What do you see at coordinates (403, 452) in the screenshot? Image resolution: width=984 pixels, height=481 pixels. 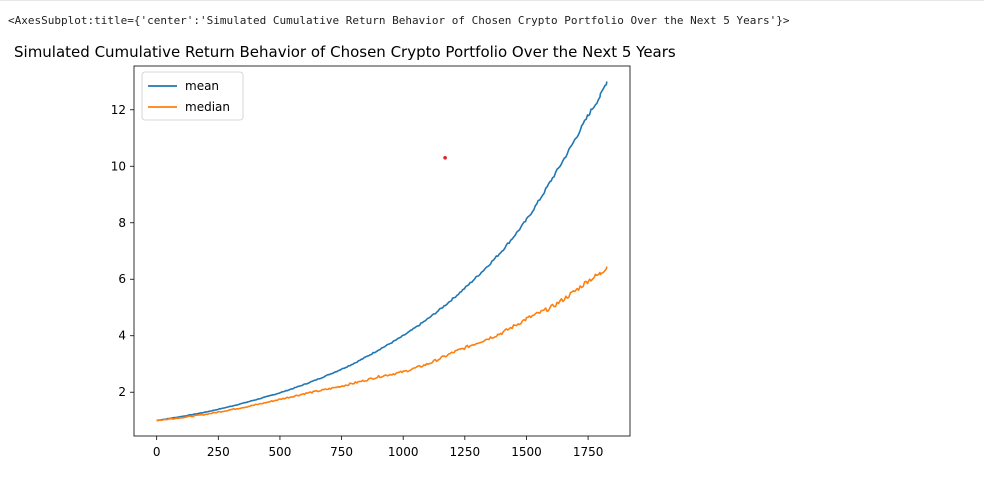 I see `x-tick-label: 1000` at bounding box center [403, 452].